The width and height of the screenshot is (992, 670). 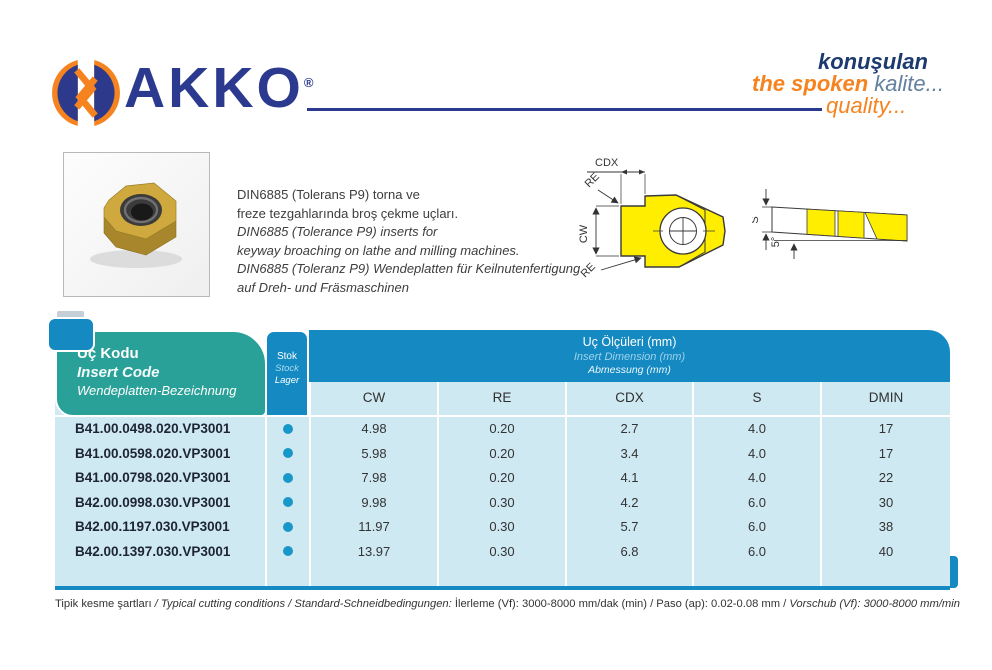 What do you see at coordinates (152, 526) in the screenshot?
I see `insert-code: B42.00.1197.030.VP3001` at bounding box center [152, 526].